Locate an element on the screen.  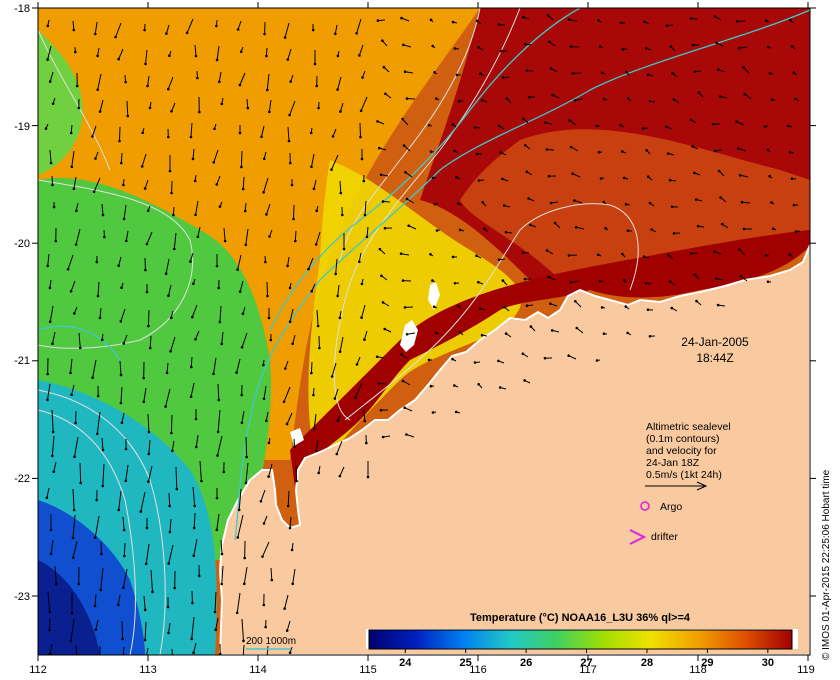
colorbar-tick-label: 28 is located at coordinates (647, 663).